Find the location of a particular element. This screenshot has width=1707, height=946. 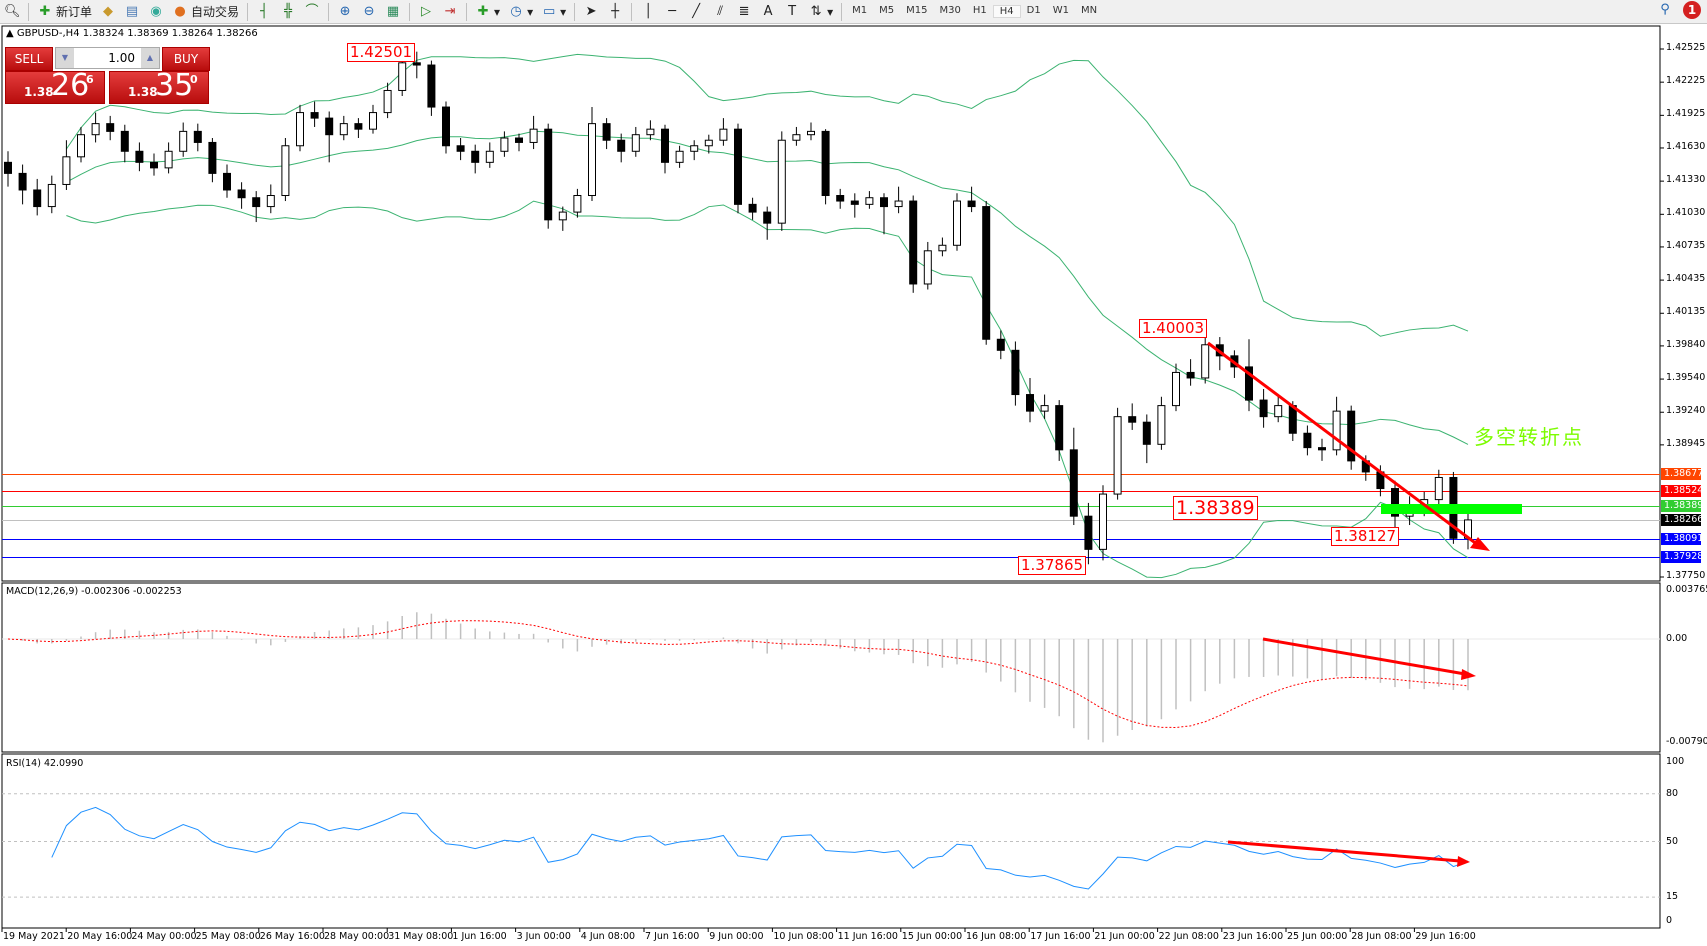

indicators-button: ✚ ▾ is located at coordinates (487, 12).